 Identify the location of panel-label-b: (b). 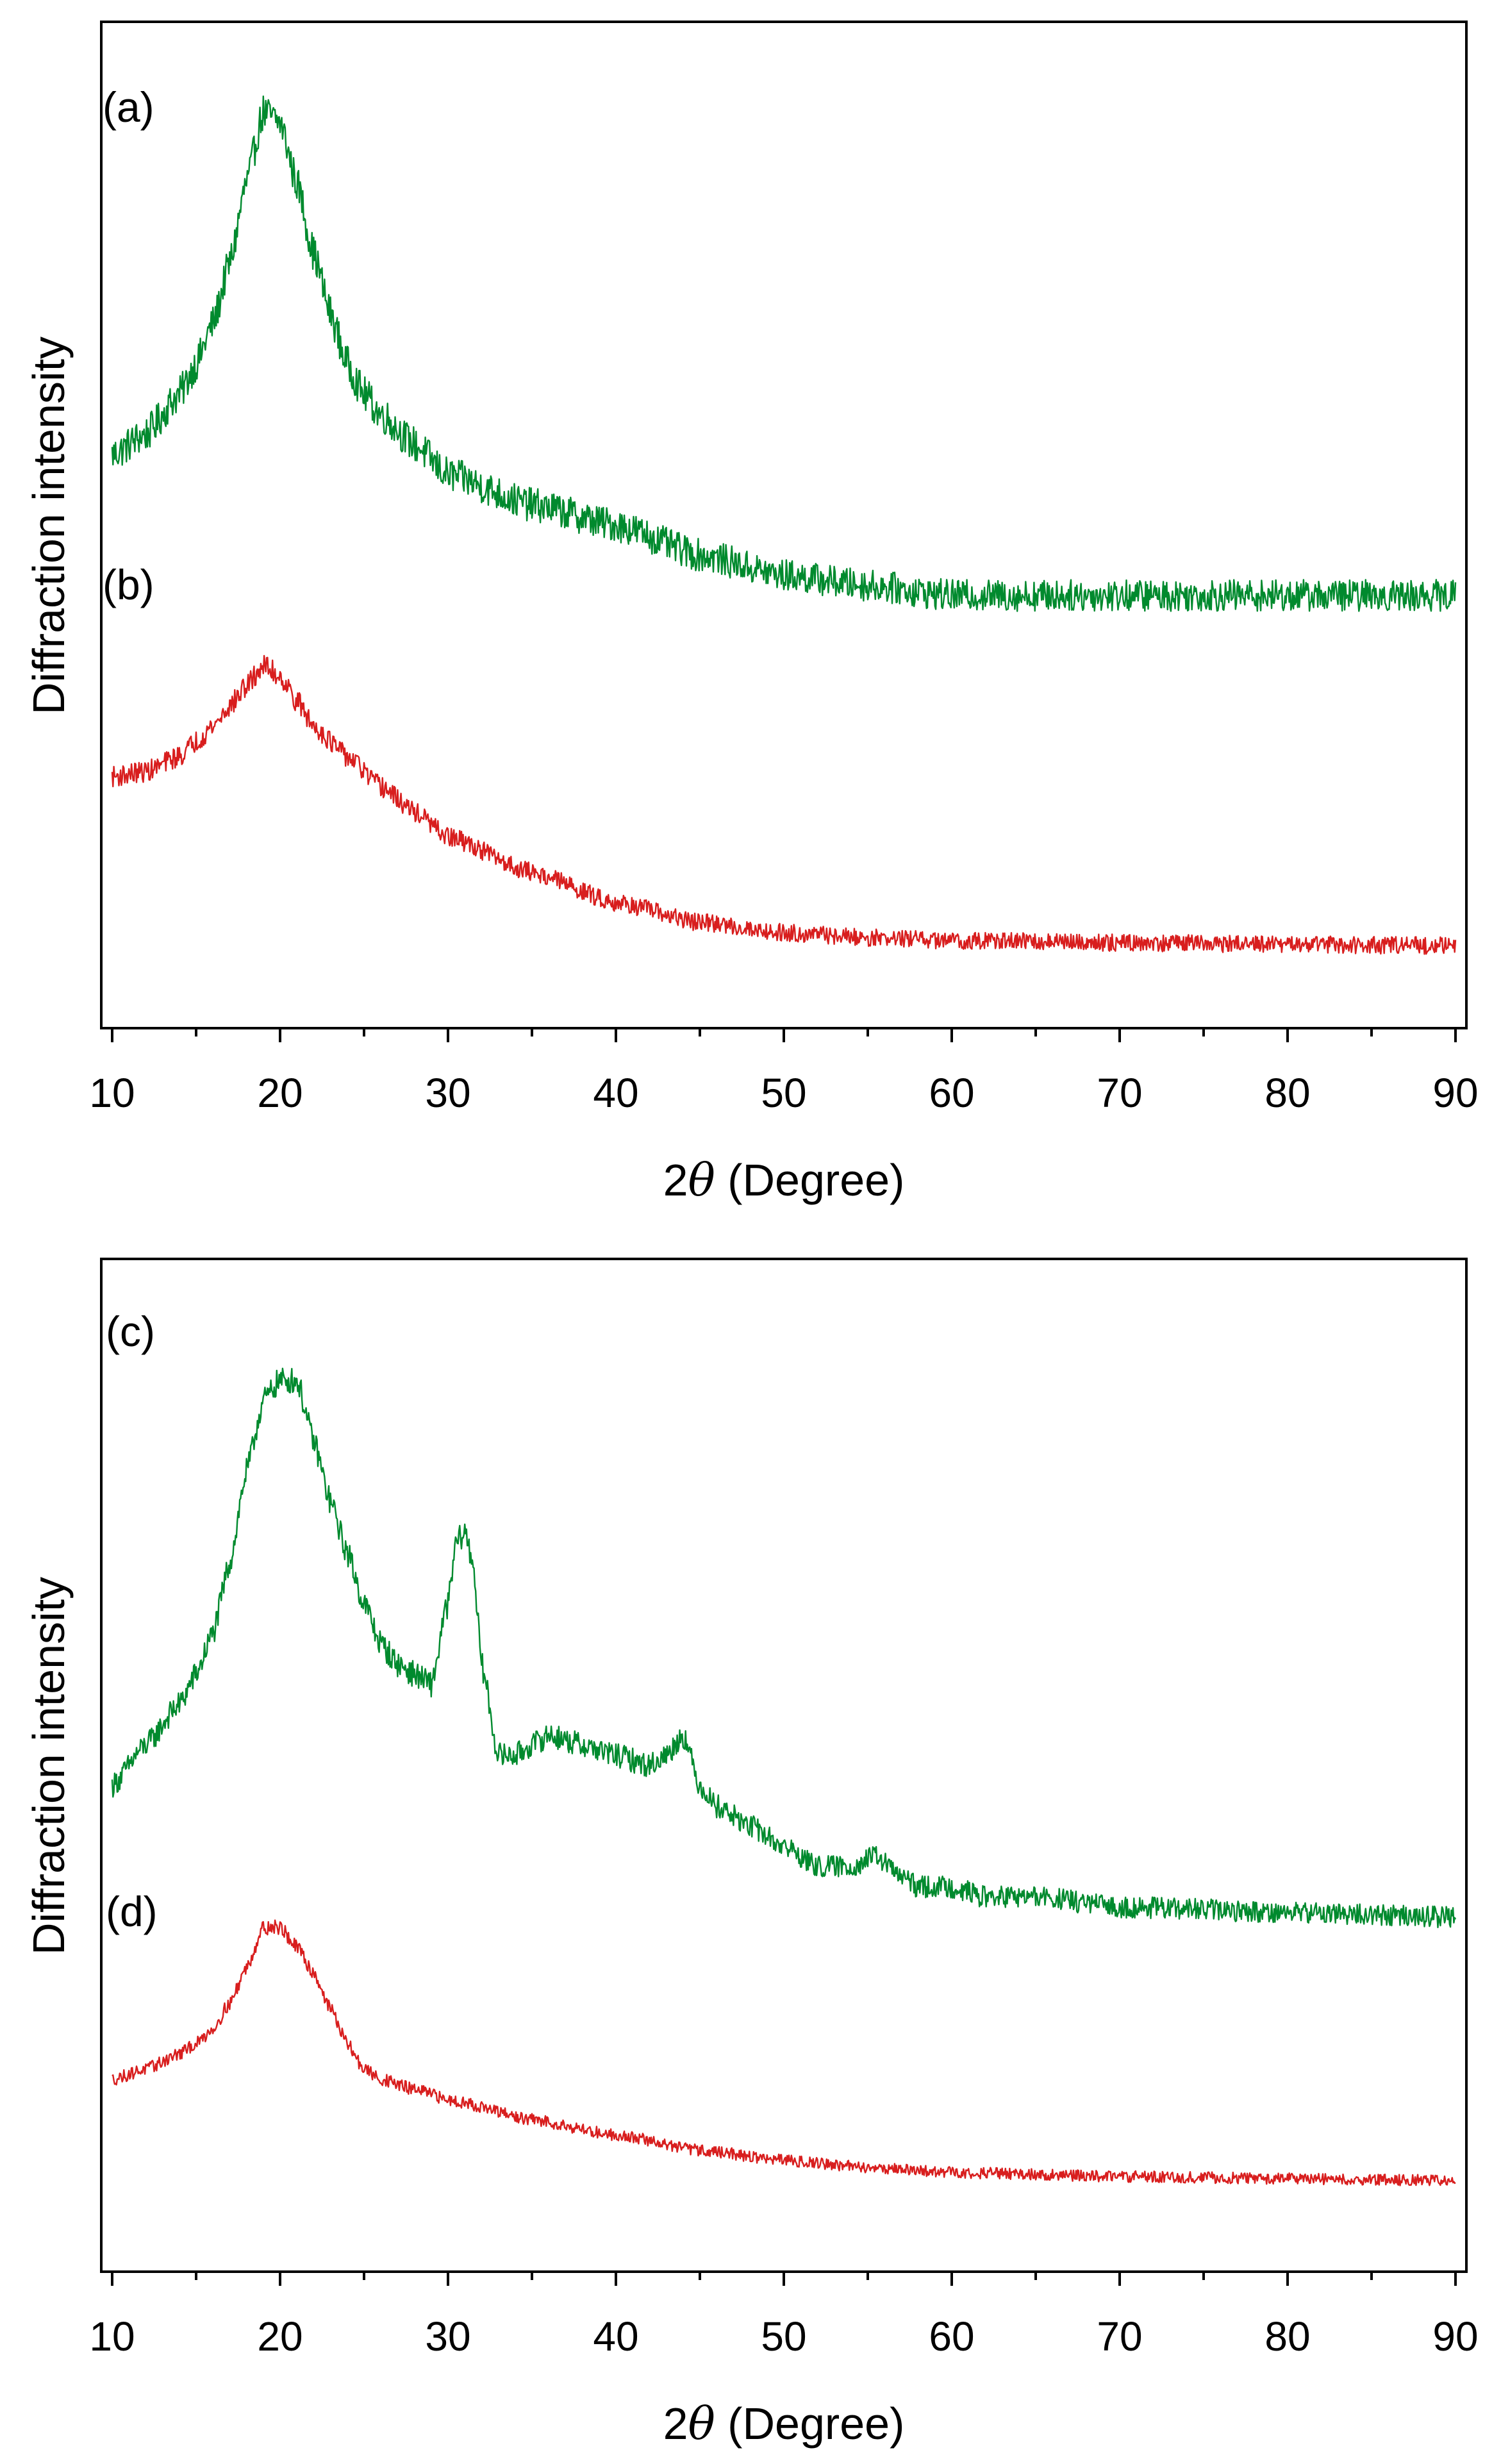
(128, 585).